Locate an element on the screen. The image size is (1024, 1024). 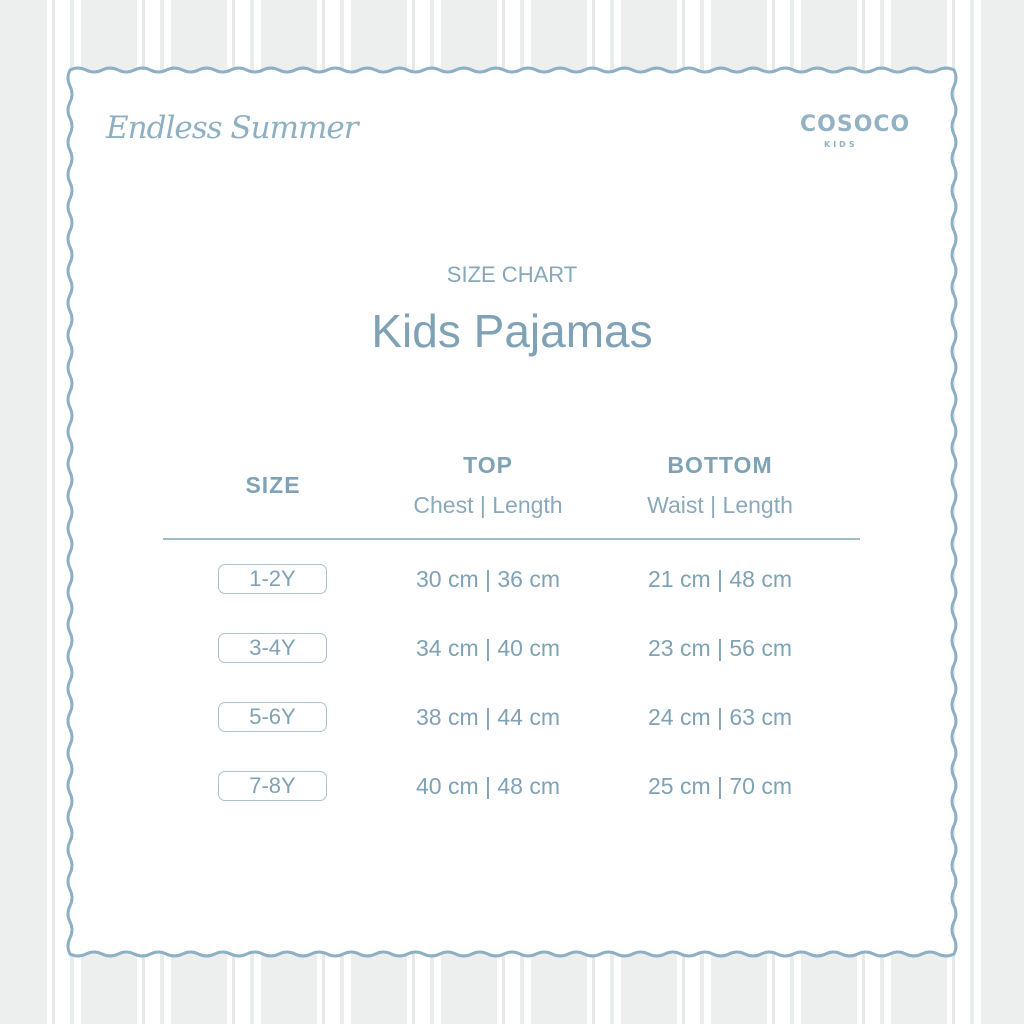
table-row: 5-6Y 38 cm | 44 cm 24 cm | 63 cm is located at coordinates (512, 719).